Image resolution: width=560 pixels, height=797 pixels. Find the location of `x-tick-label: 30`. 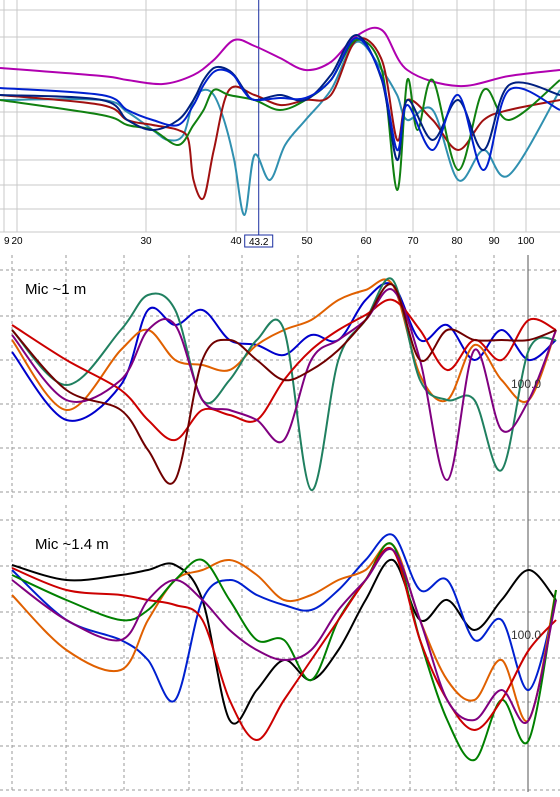

x-tick-label: 30 is located at coordinates (146, 241).